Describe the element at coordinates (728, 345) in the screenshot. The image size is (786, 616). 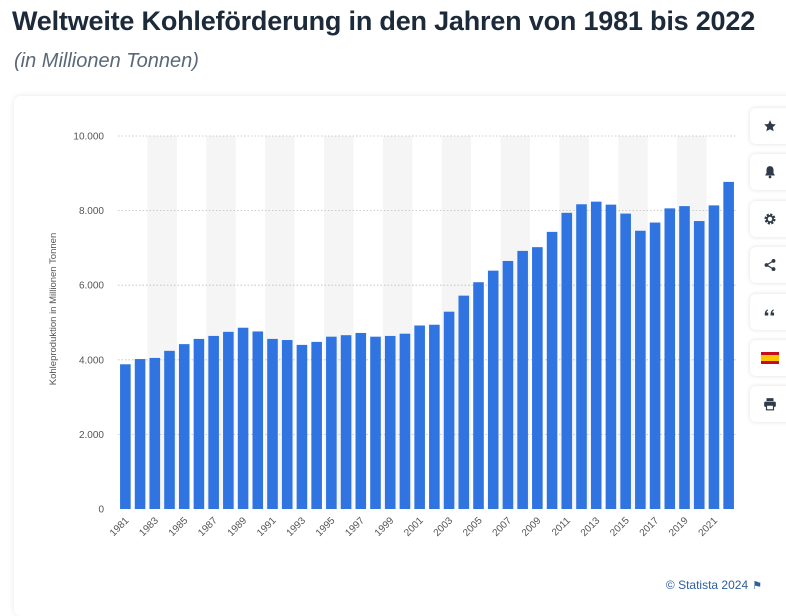
I see `bar-2022` at that location.